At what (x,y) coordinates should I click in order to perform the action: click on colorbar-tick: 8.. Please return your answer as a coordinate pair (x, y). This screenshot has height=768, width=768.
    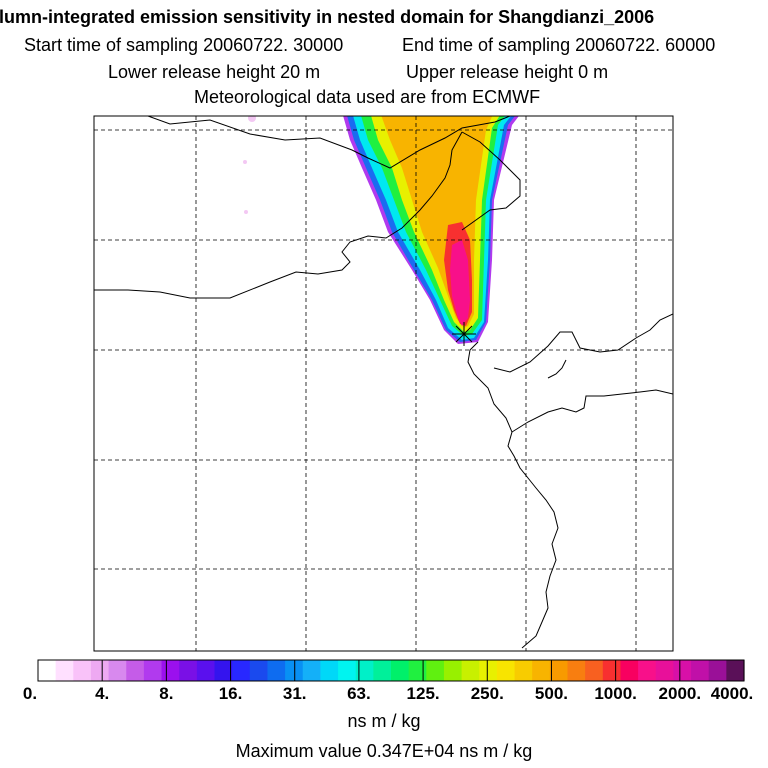
    Looking at the image, I should click on (166, 693).